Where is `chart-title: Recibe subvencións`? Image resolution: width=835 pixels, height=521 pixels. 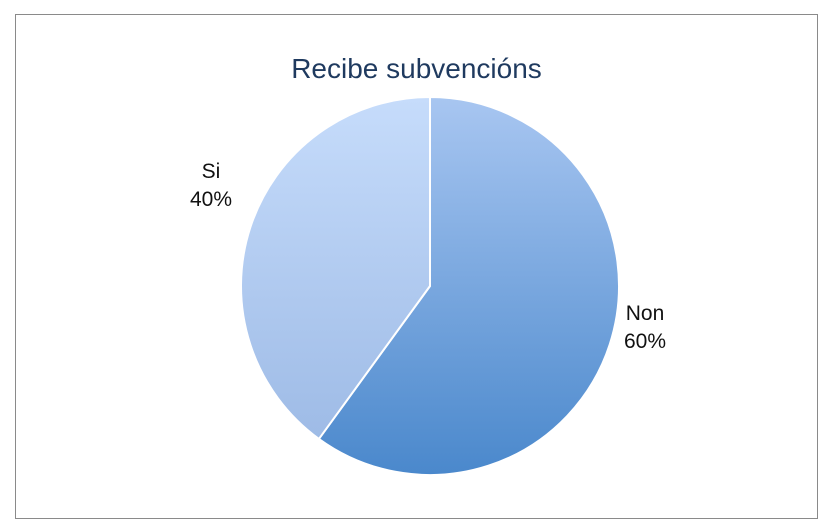 chart-title: Recibe subvencións is located at coordinates (416, 68).